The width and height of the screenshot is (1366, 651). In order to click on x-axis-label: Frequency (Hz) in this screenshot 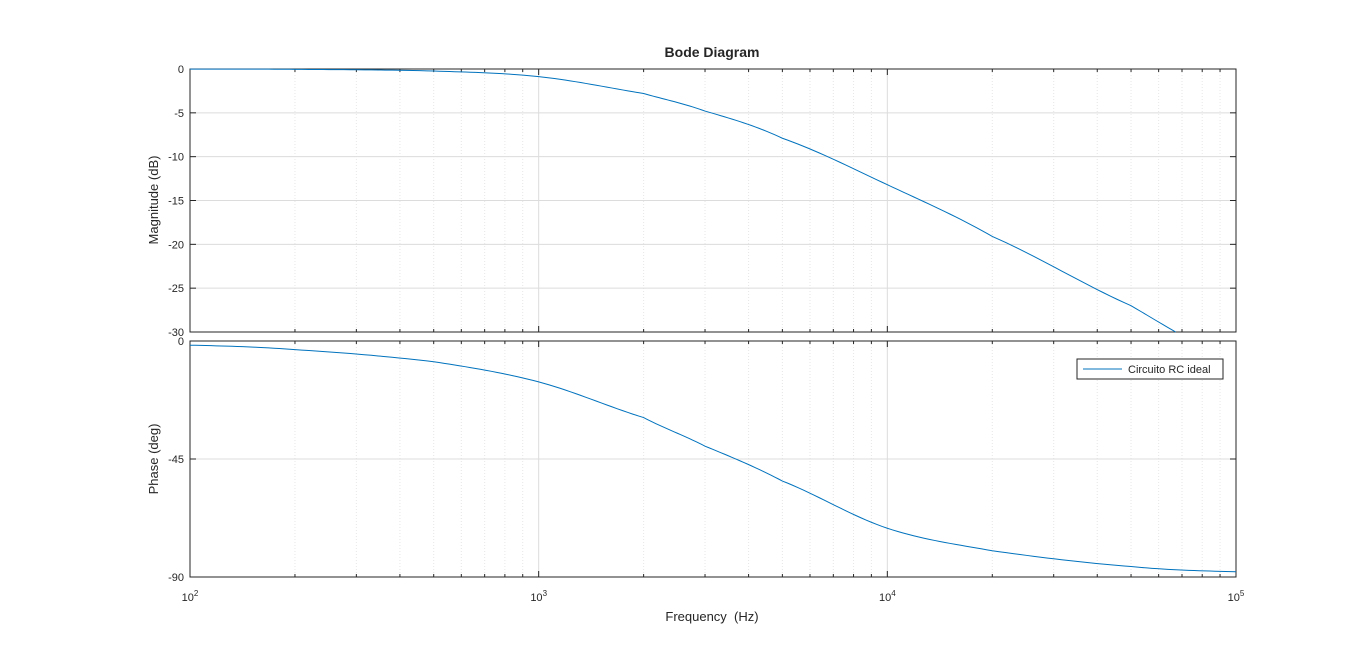, I will do `click(711, 616)`.